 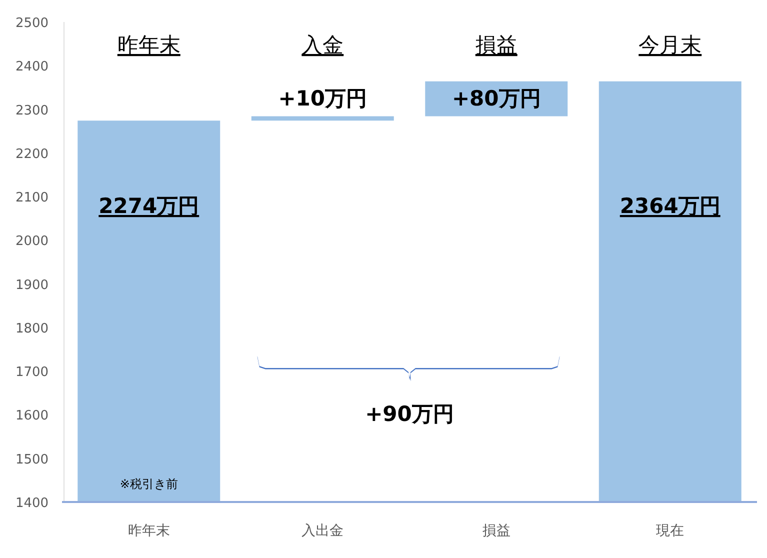 What do you see at coordinates (670, 206) in the screenshot?
I see `data-label: 2364万円` at bounding box center [670, 206].